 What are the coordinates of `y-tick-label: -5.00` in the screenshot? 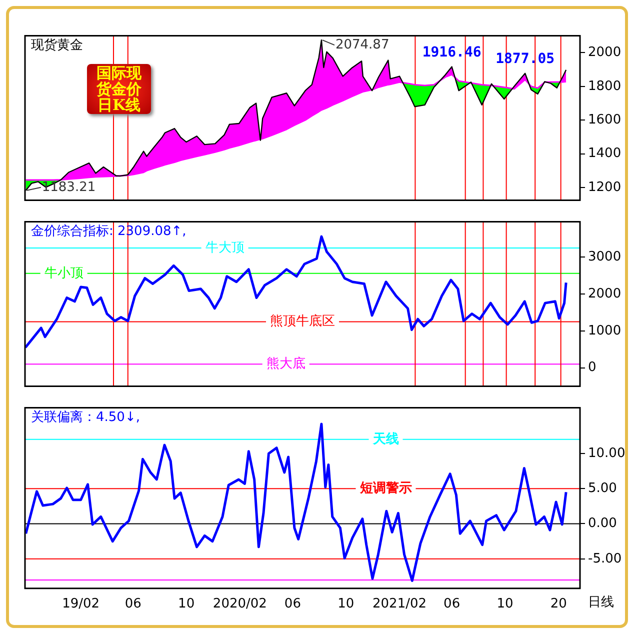 It's located at (605, 558).